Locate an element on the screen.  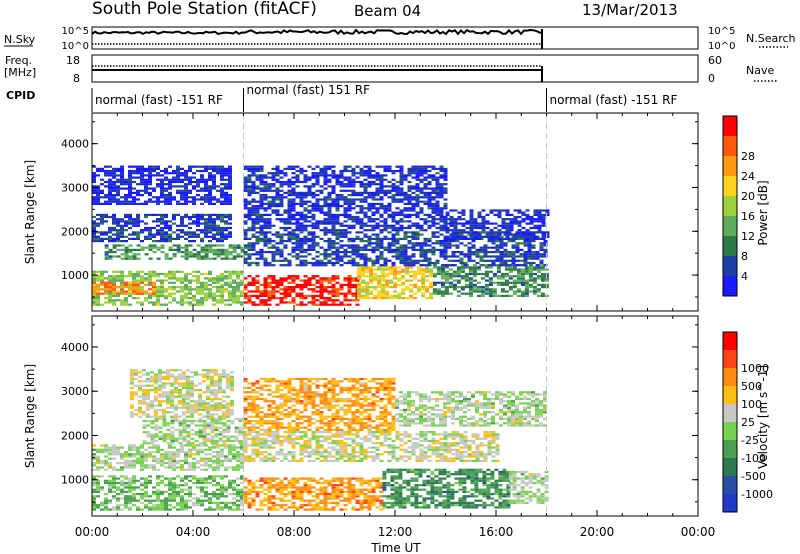
range-tick-label: 3000 is located at coordinates (75, 187).